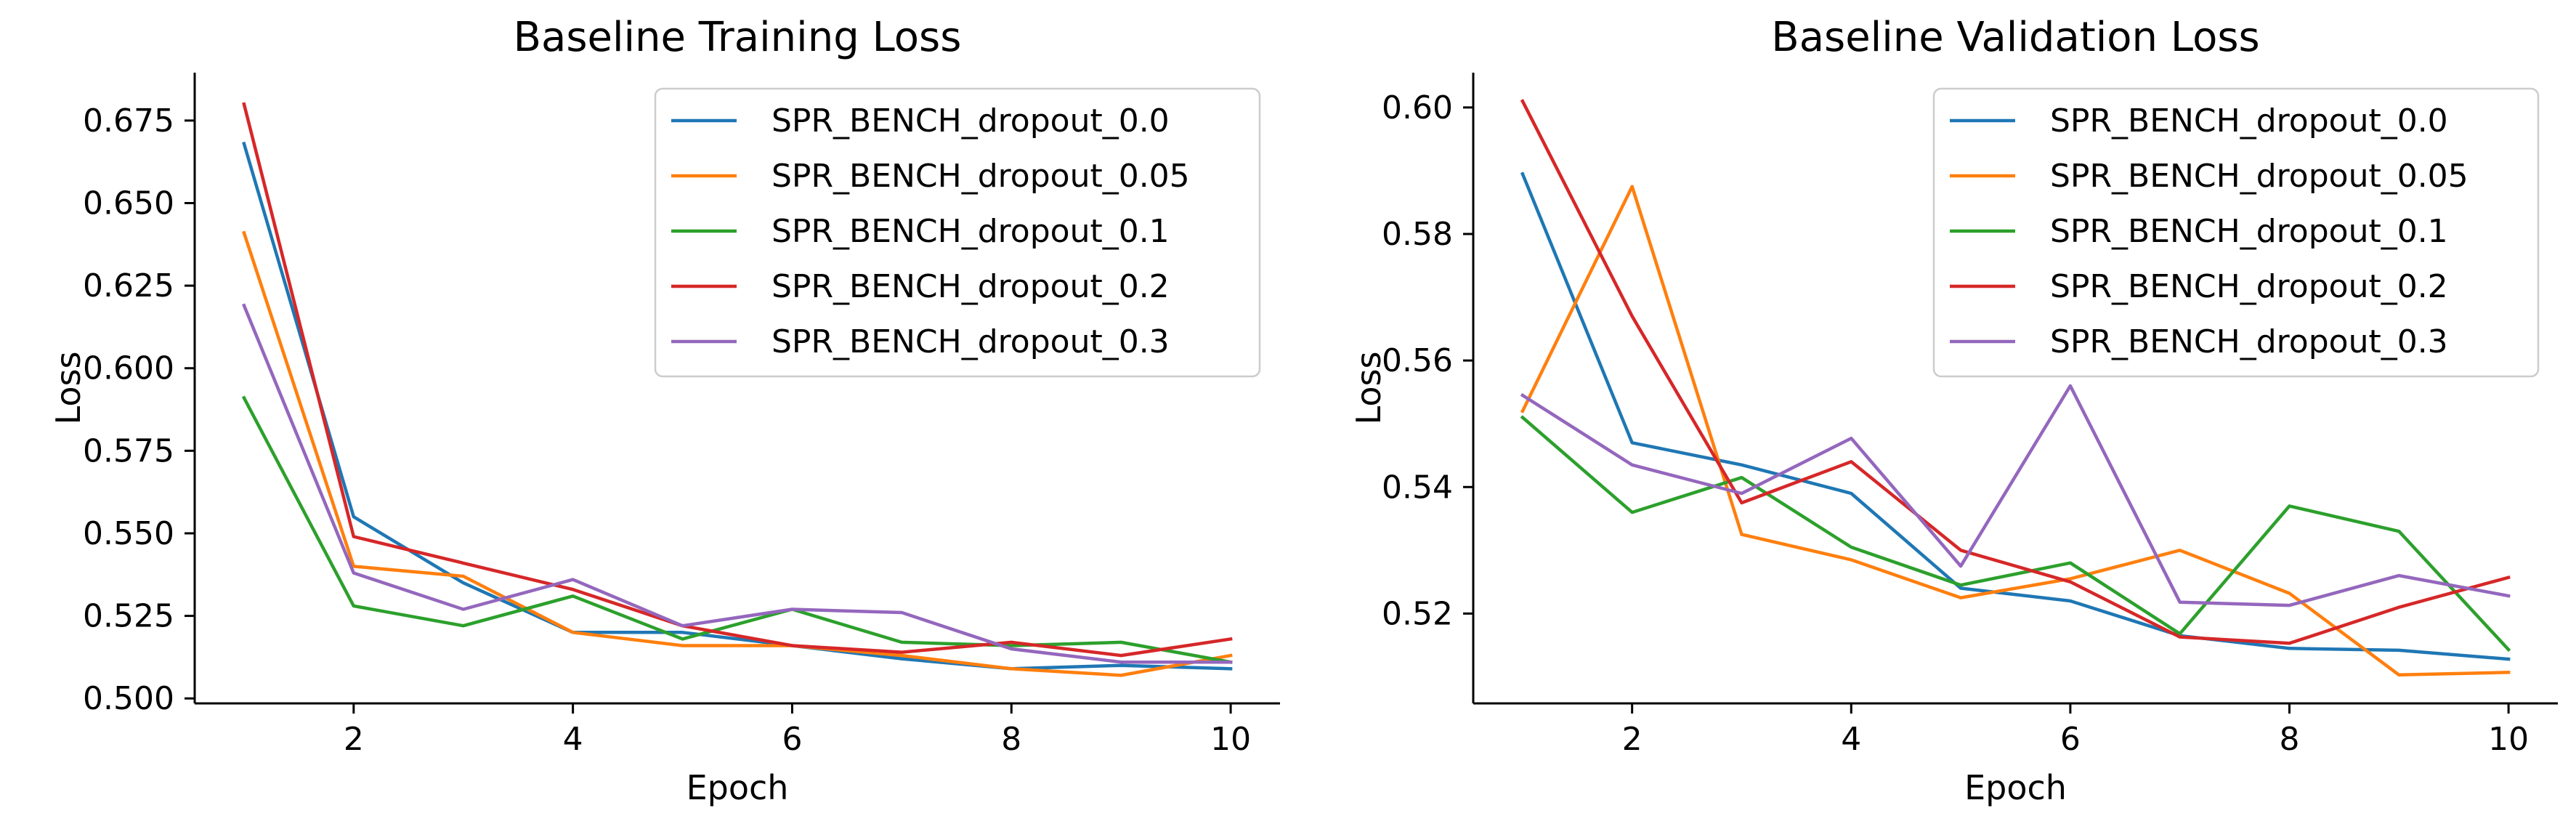 Image resolution: width=2576 pixels, height=832 pixels. I want to click on y-tick-label: 0.56, so click(1417, 361).